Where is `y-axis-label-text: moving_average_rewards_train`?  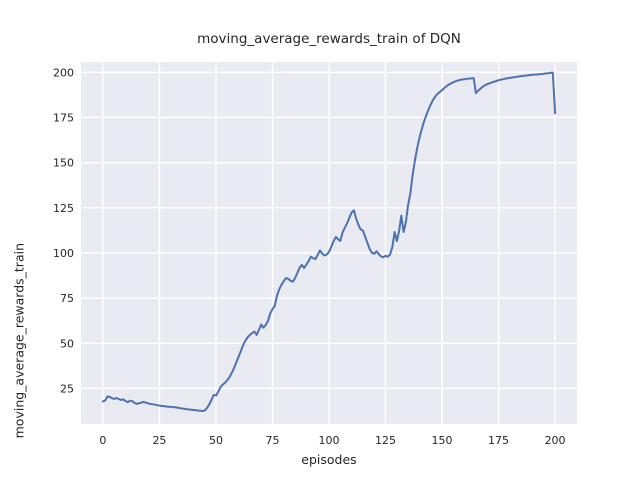
y-axis-label-text: moving_average_rewards_train is located at coordinates (18, 341).